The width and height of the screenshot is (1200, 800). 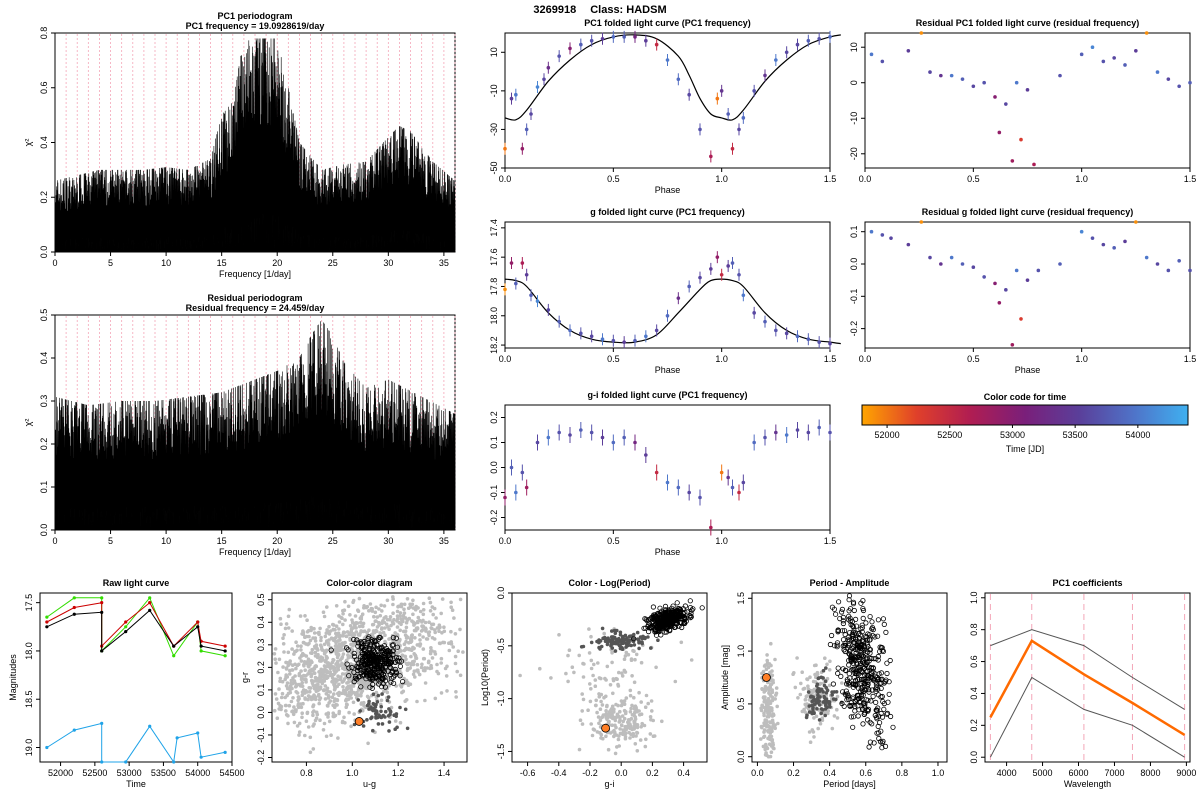 What do you see at coordinates (136, 630) in the screenshot?
I see `lightcurve-black` at bounding box center [136, 630].